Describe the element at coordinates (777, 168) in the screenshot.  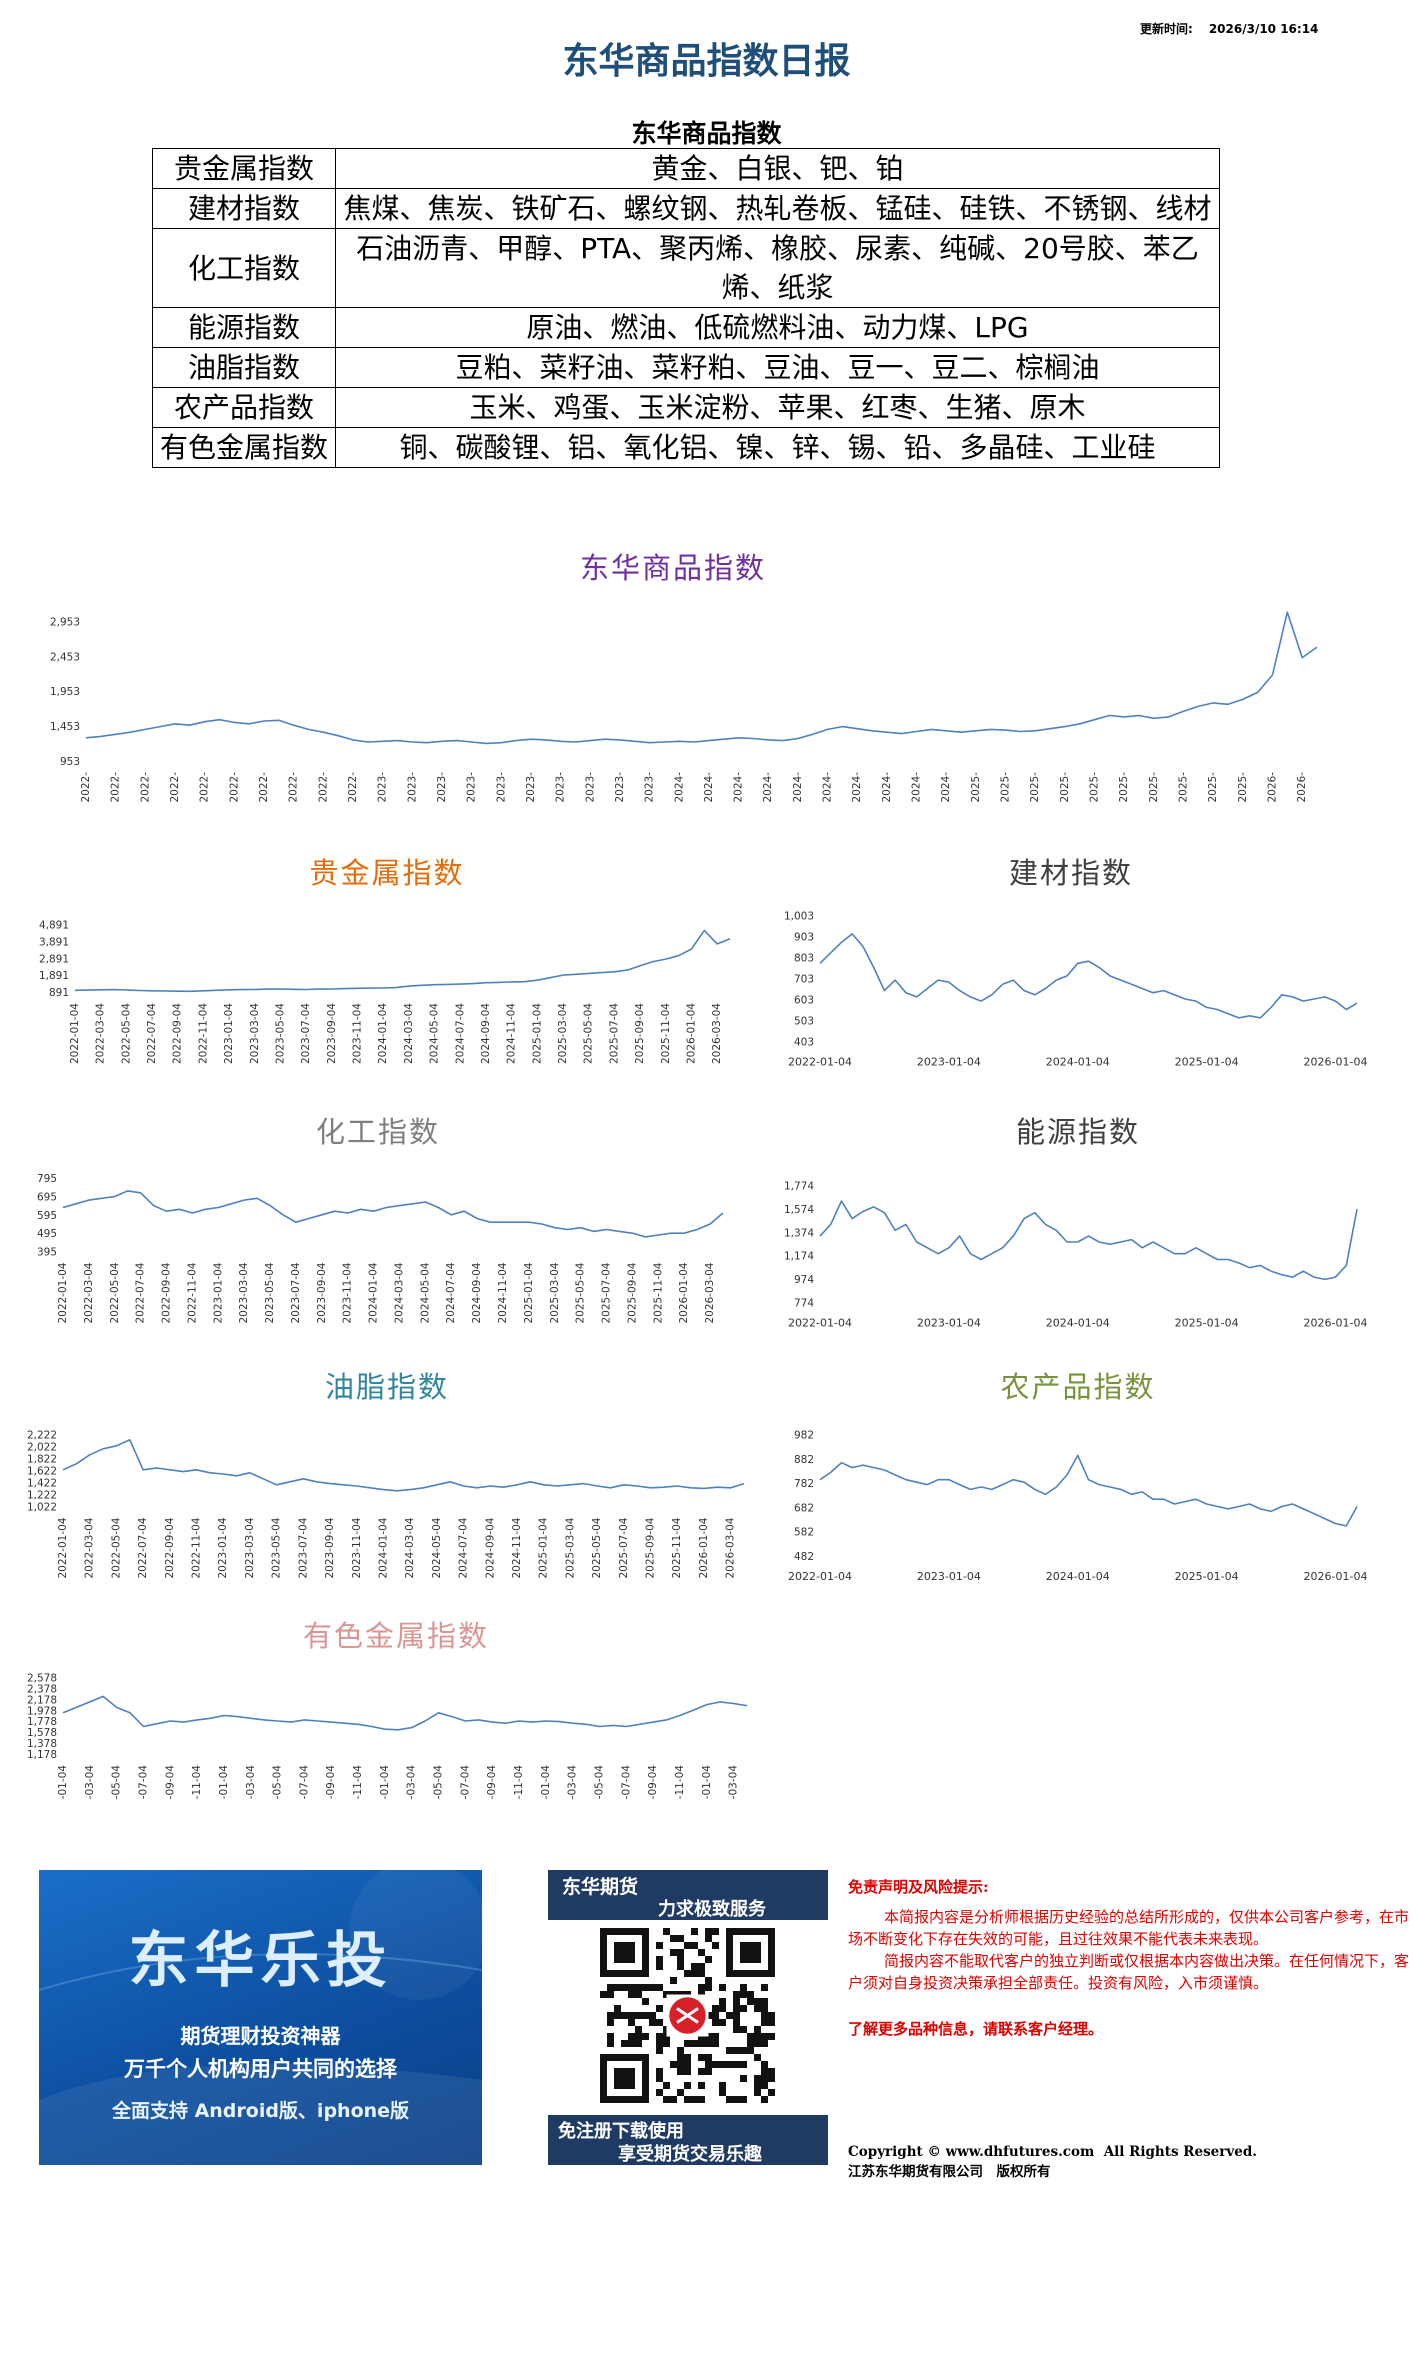
I see `index-members: 黄金、白银、钯、铂` at that location.